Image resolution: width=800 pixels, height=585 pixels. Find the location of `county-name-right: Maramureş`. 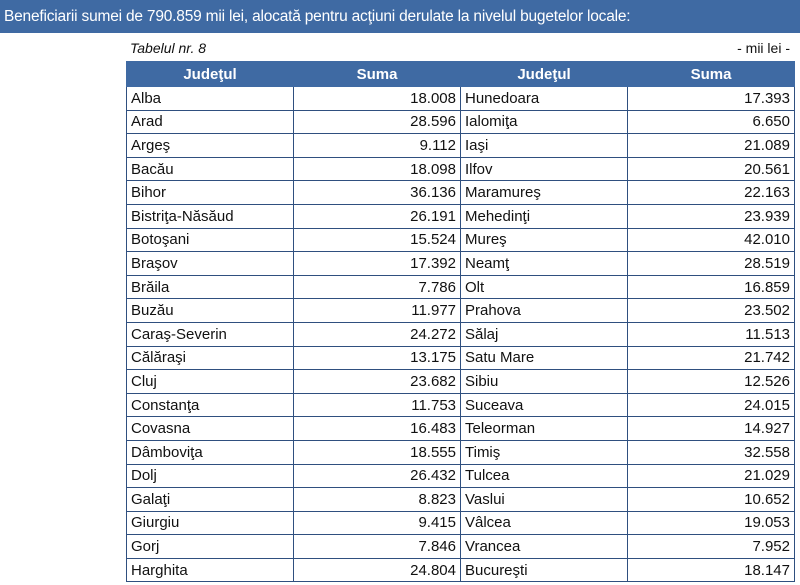

county-name-right: Maramureş is located at coordinates (544, 192).